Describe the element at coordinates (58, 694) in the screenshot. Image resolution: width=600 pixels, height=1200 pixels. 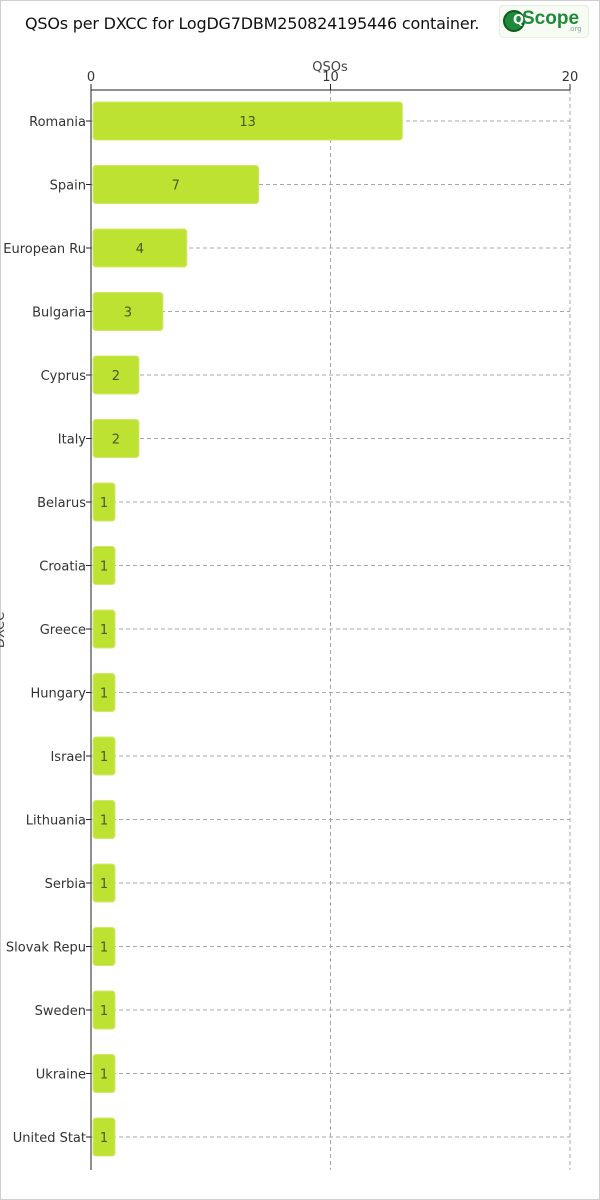
I see `category-label: Hungary` at that location.